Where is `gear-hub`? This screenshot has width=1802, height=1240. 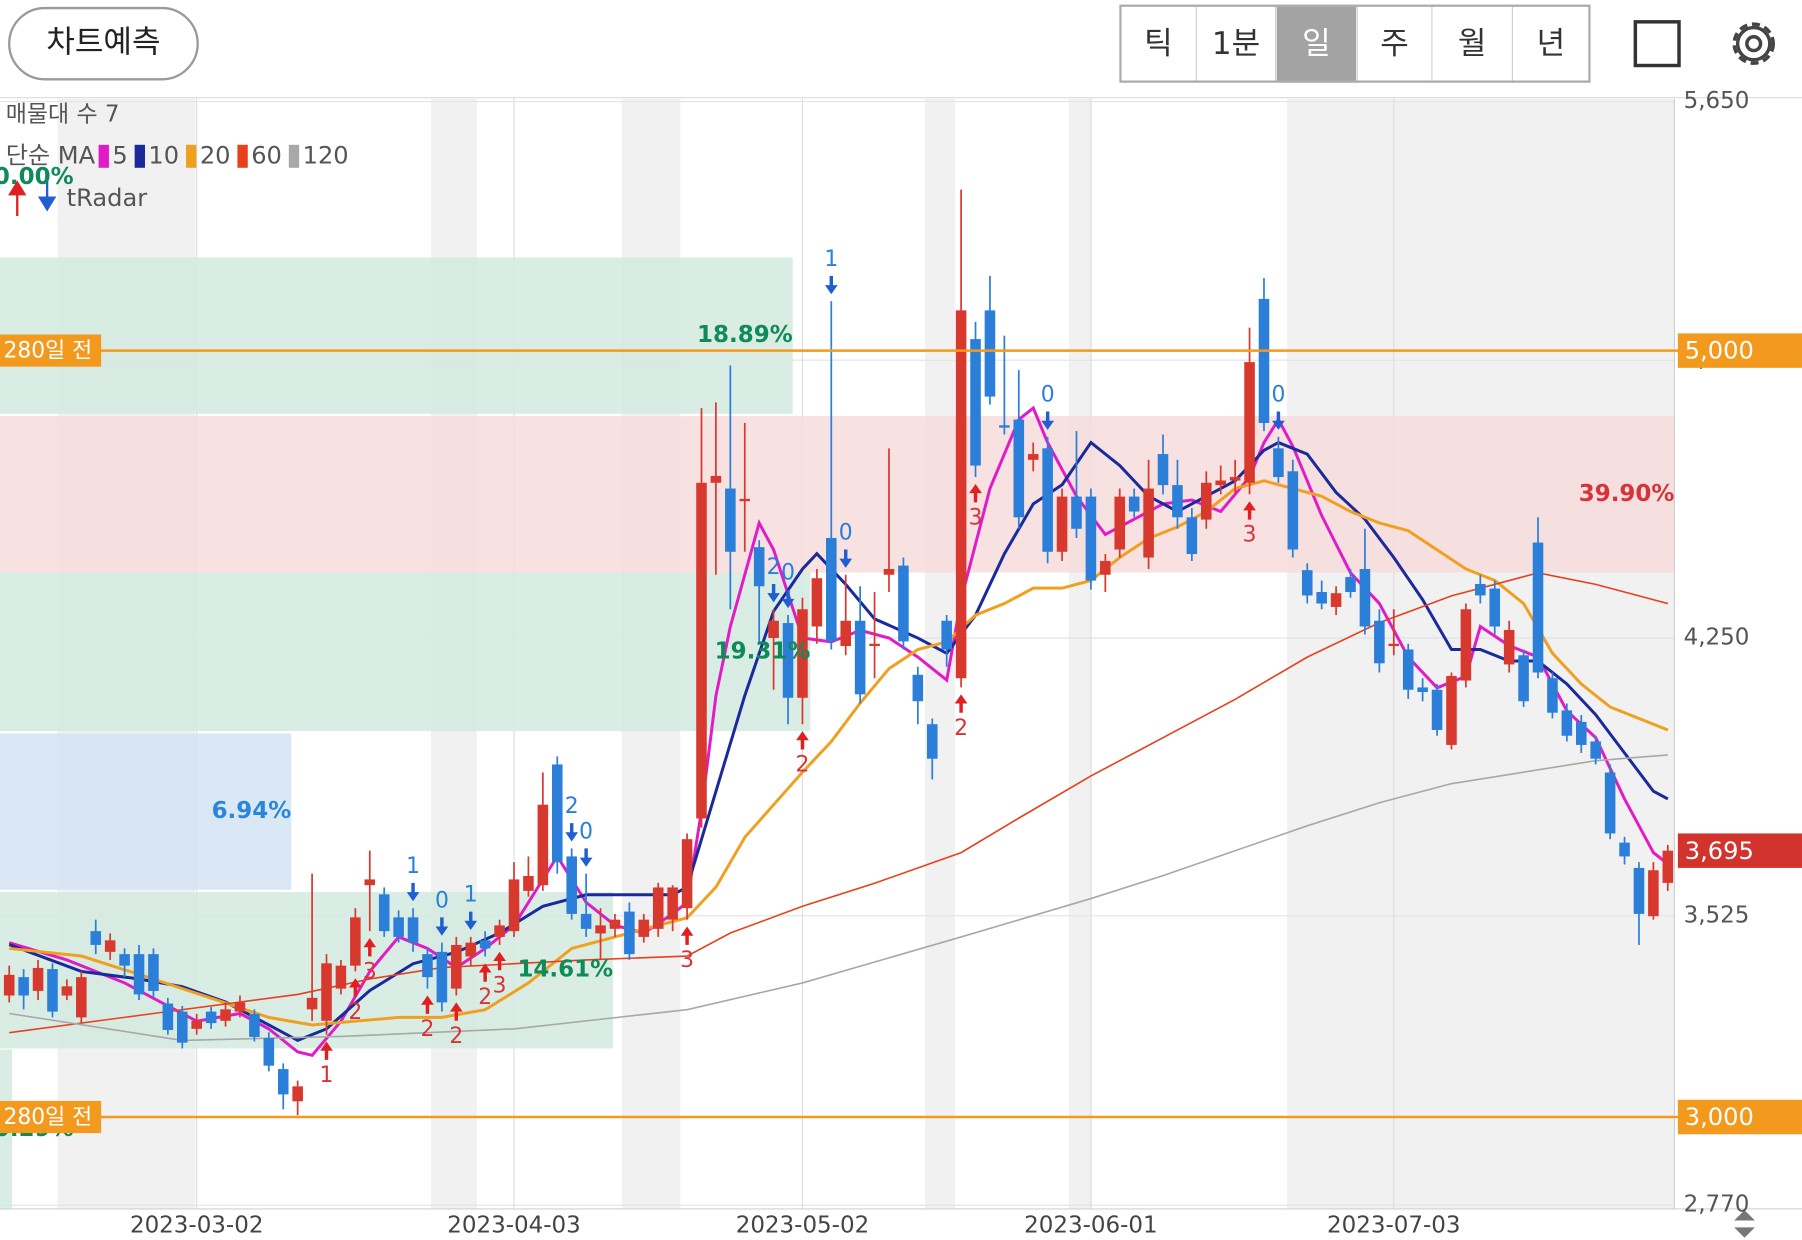
gear-hub is located at coordinates (1754, 44).